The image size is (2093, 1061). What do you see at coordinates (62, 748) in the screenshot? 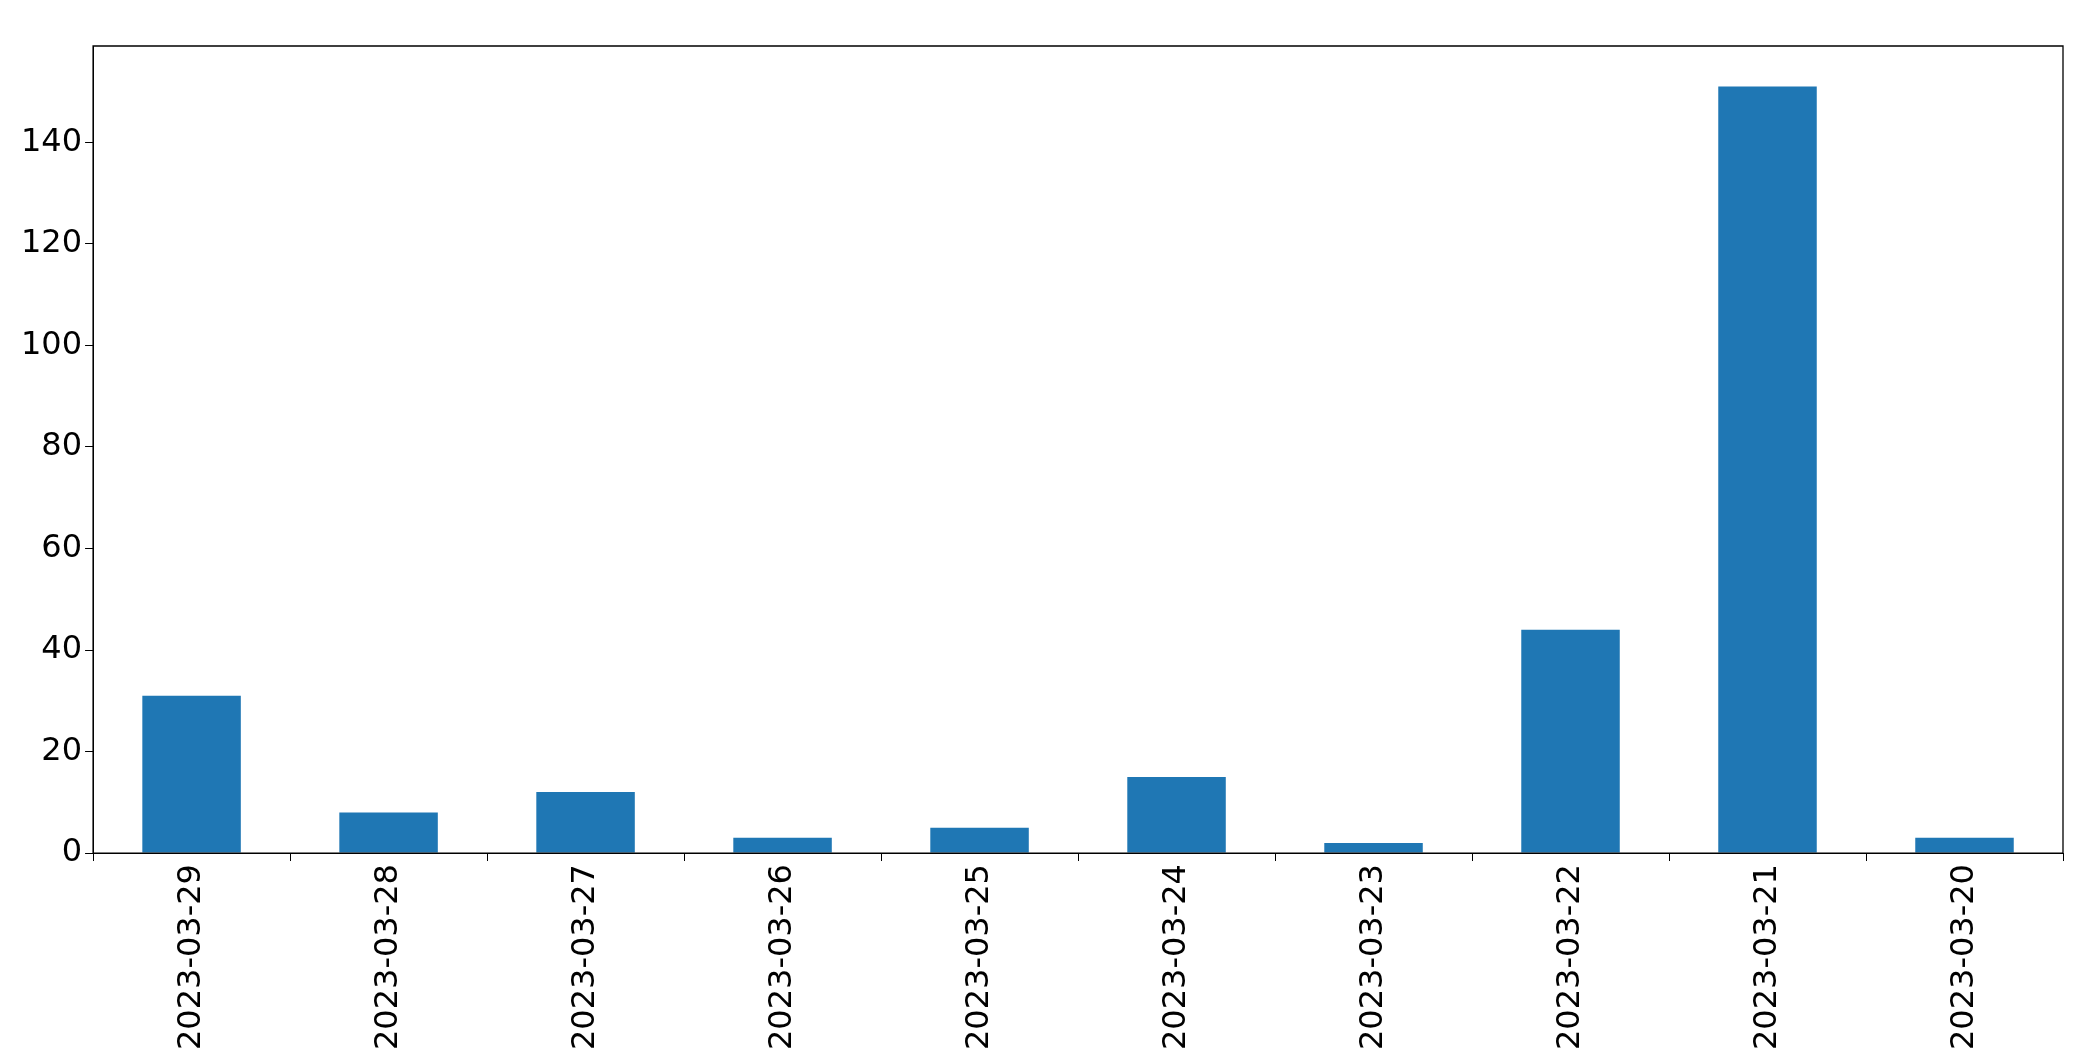
I see `y-tick-label: 20` at bounding box center [62, 748].